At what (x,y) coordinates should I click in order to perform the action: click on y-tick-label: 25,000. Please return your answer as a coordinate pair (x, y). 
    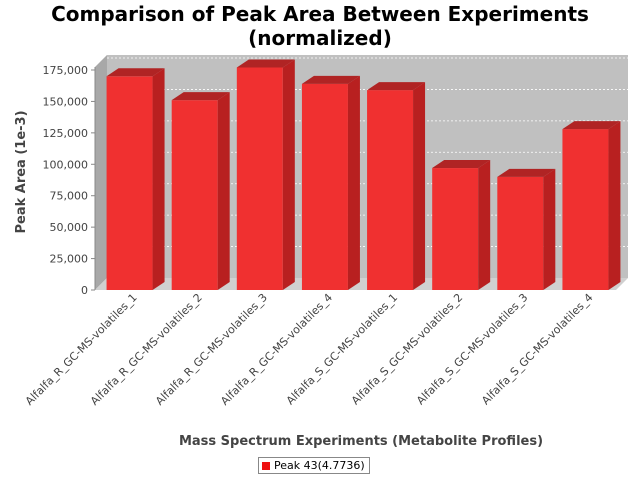
    Looking at the image, I should click on (69, 259).